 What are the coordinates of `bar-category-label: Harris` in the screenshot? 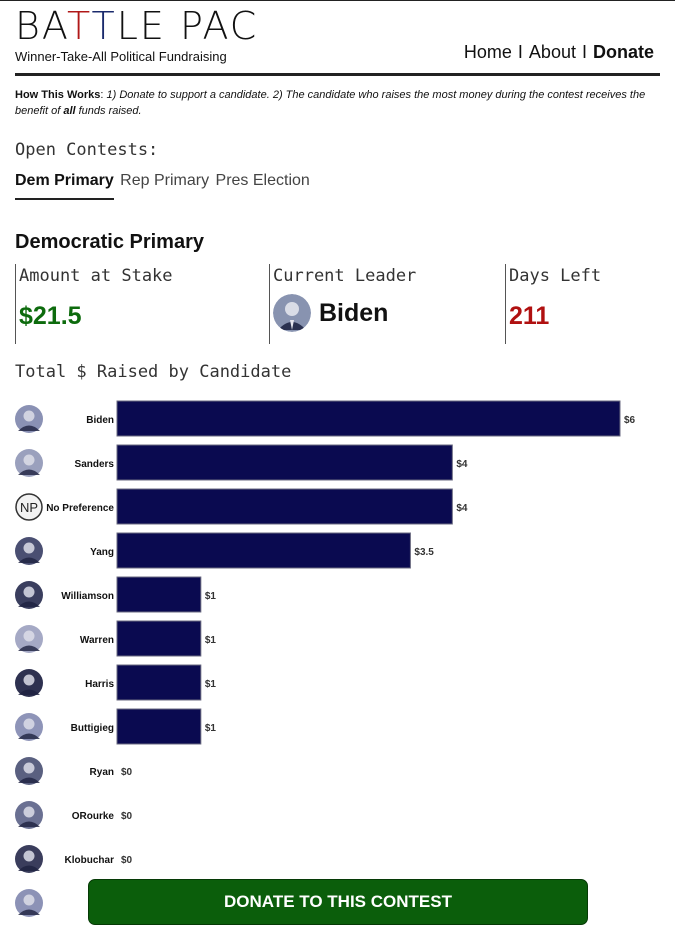 It's located at (99, 684).